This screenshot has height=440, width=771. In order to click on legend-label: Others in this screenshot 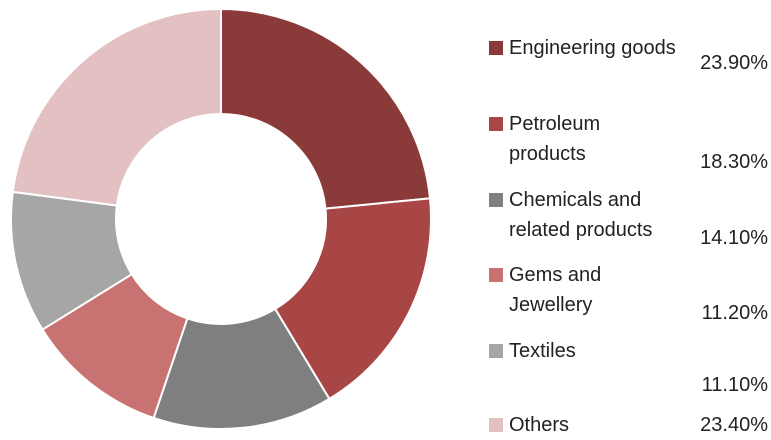, I will do `click(539, 425)`.